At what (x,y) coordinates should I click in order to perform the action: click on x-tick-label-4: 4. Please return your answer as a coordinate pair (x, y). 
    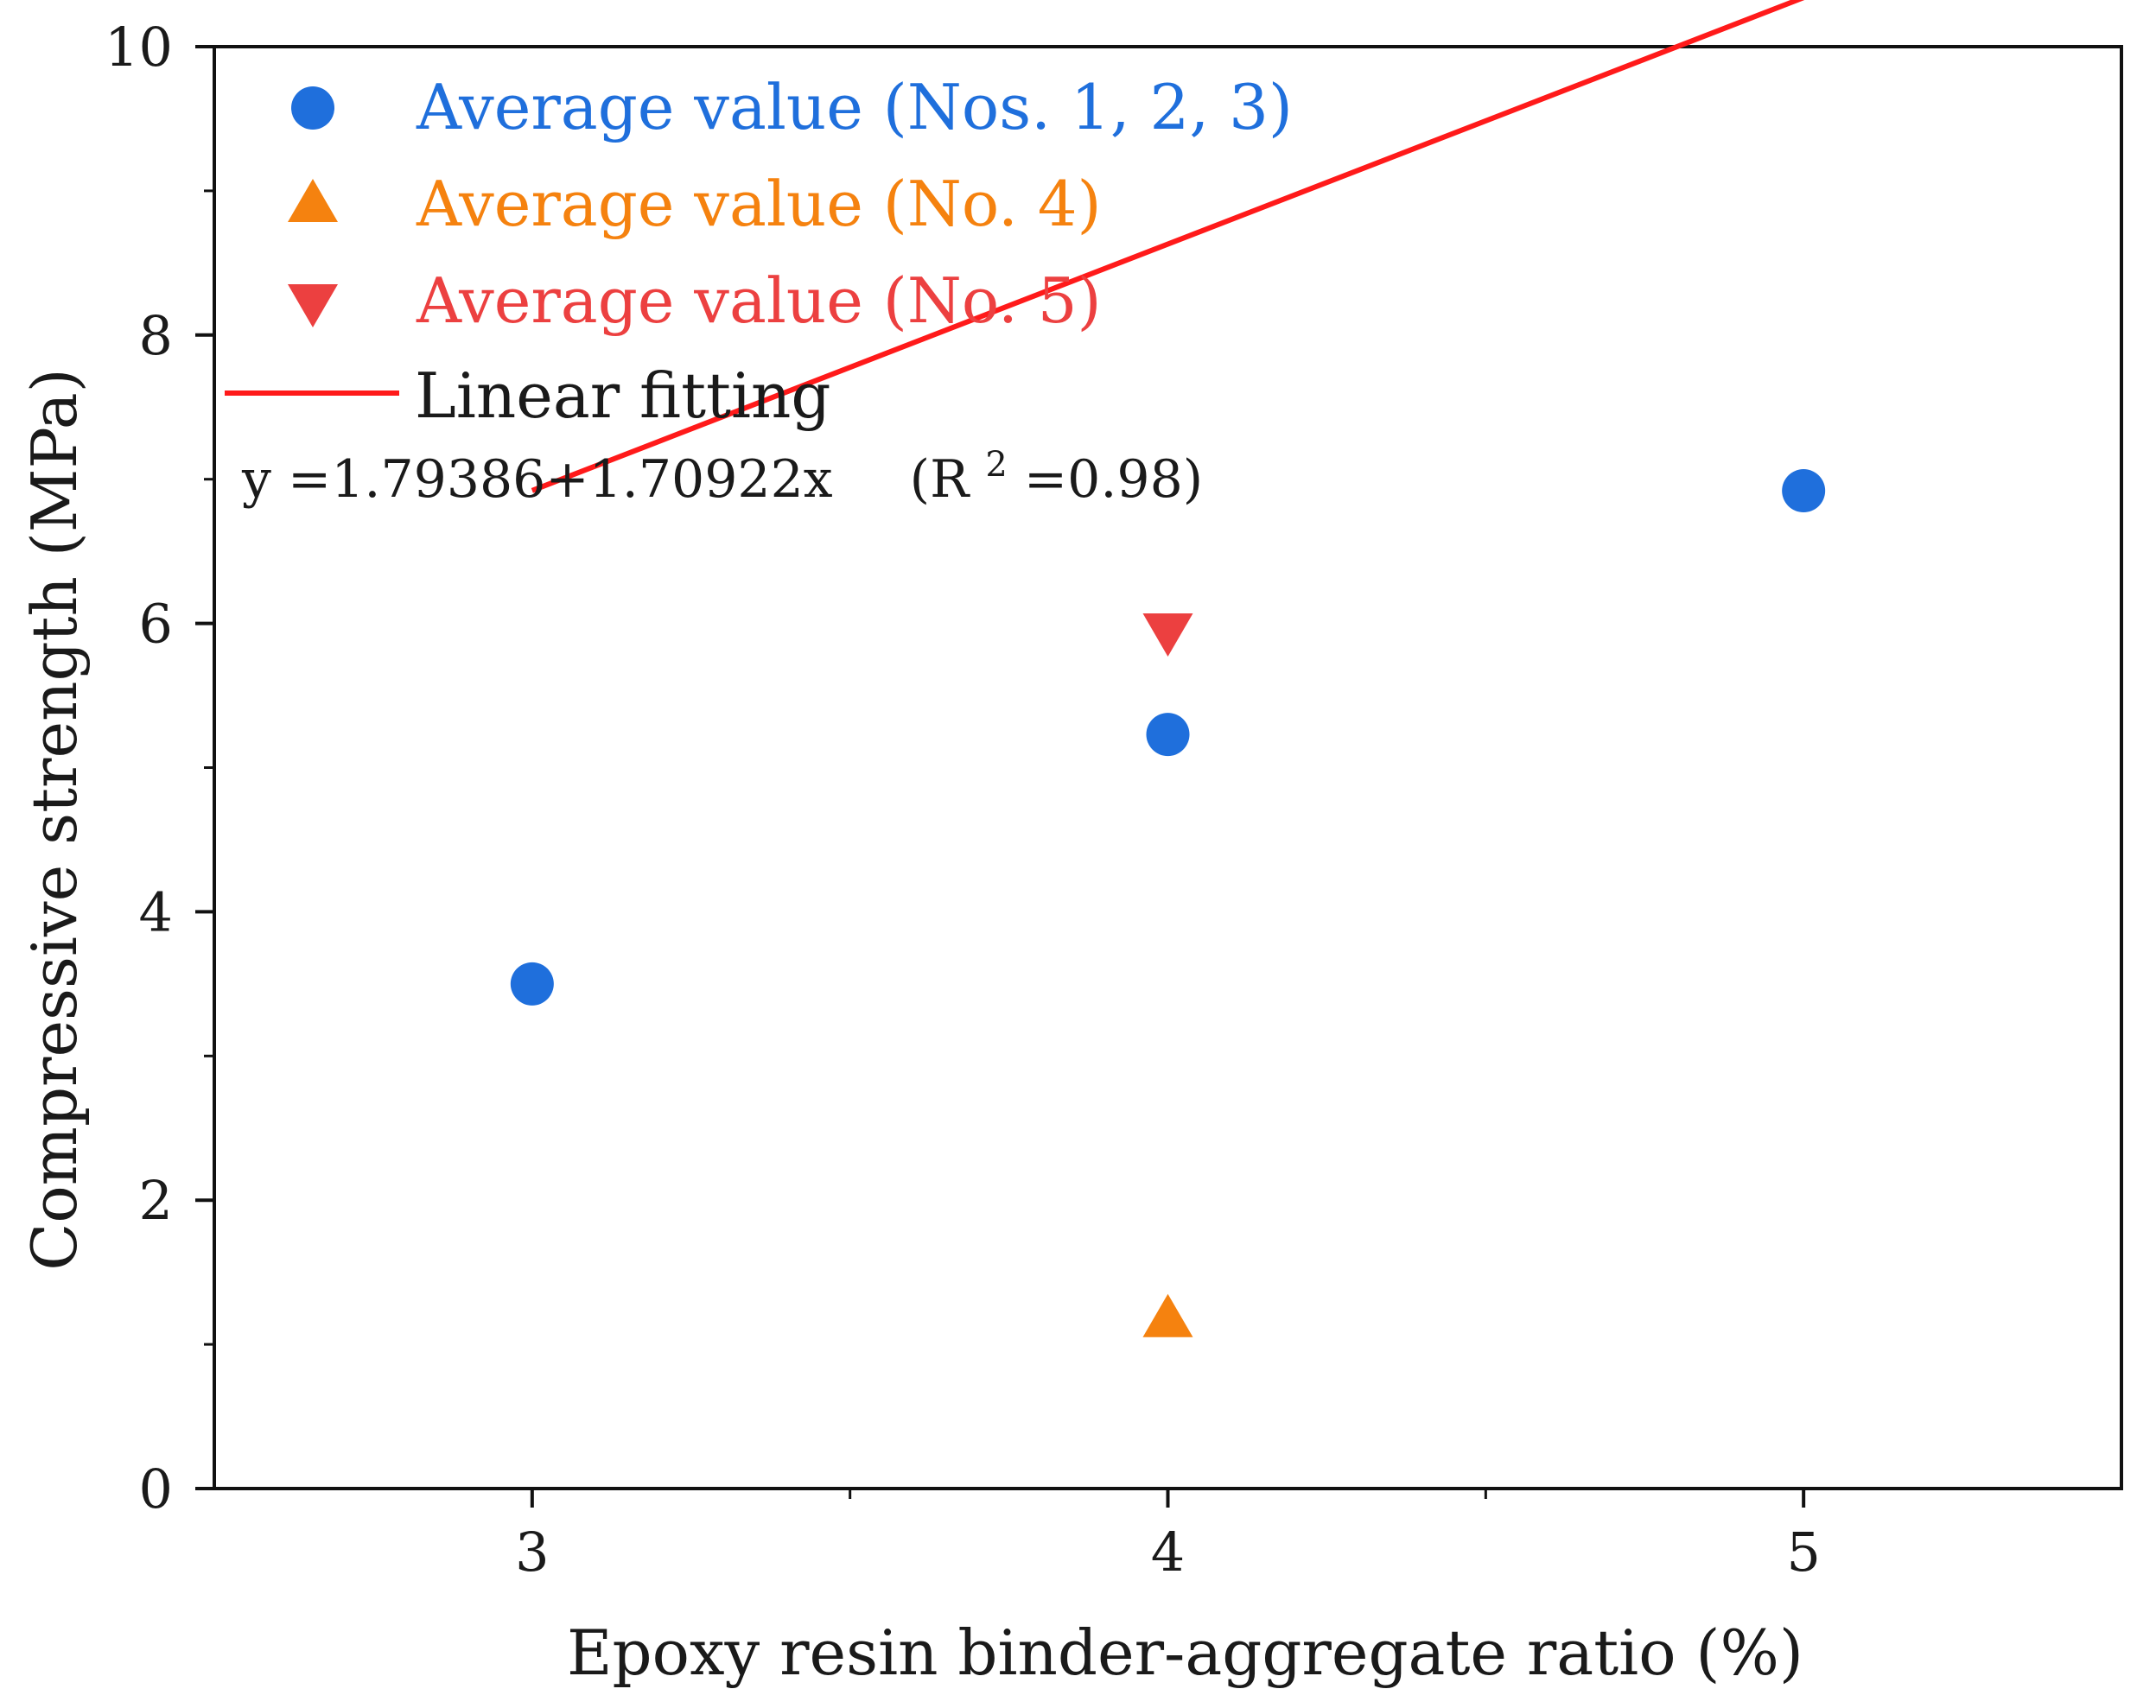
    Looking at the image, I should click on (1168, 1552).